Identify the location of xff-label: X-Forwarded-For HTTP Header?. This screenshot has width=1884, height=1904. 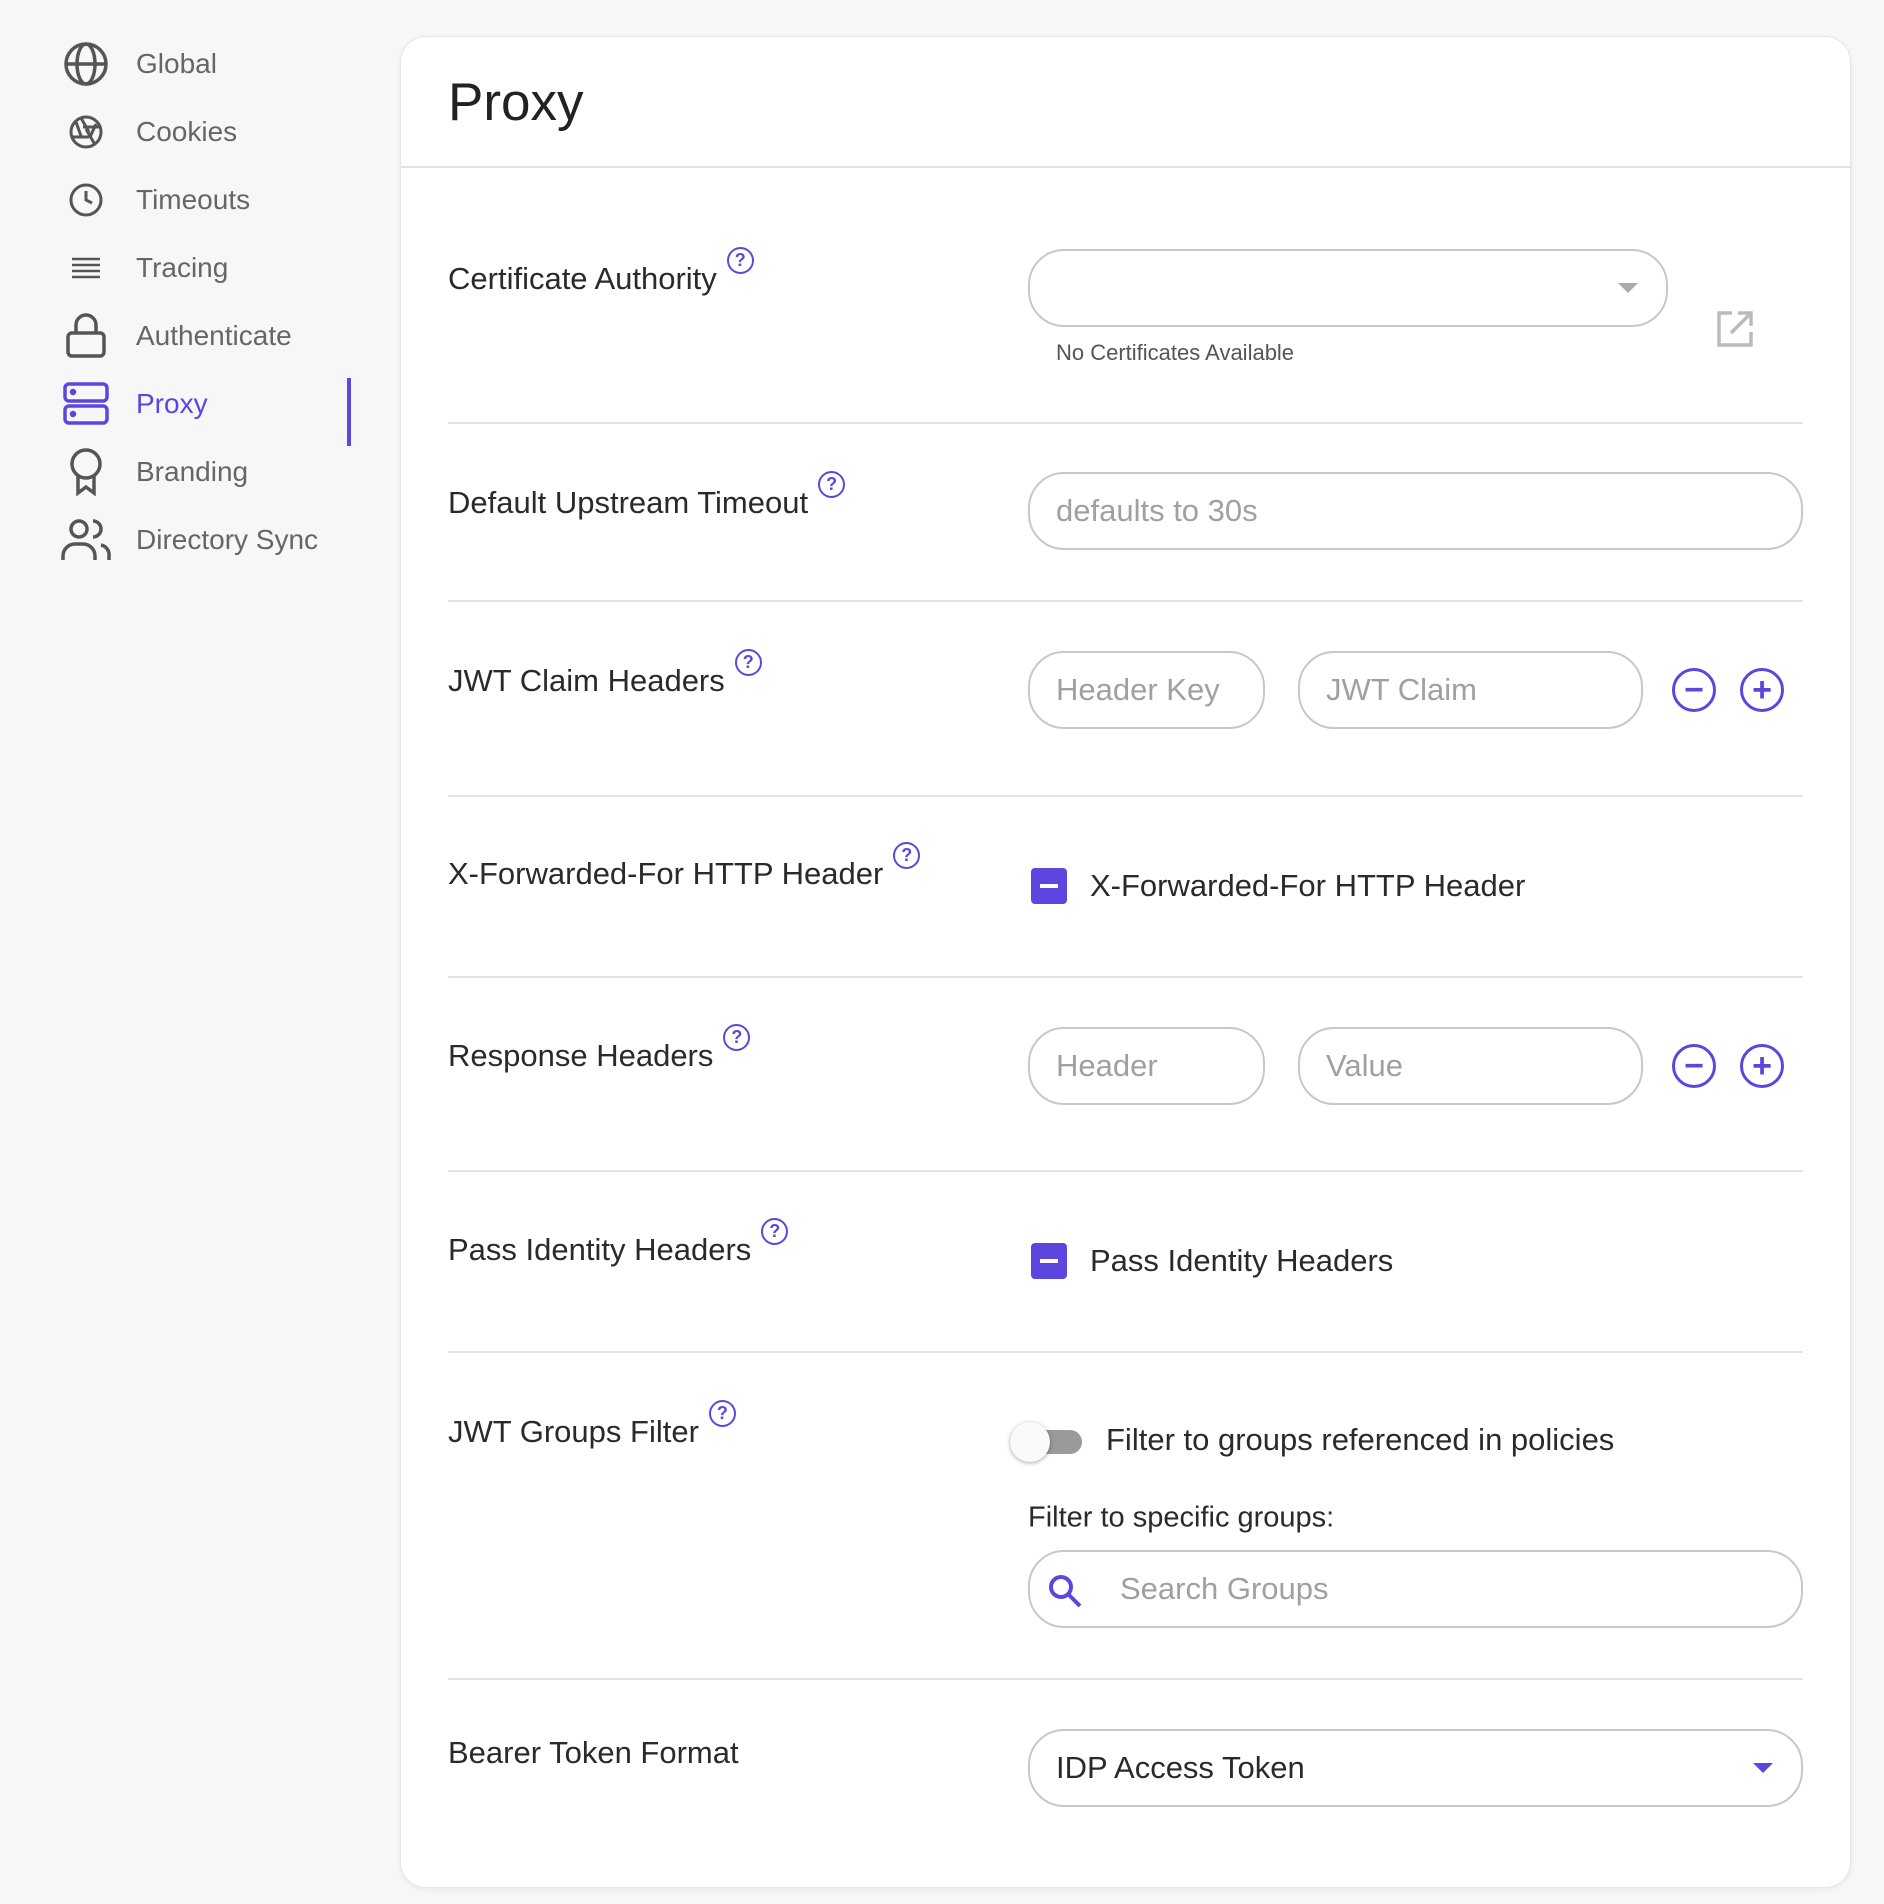
(684, 867).